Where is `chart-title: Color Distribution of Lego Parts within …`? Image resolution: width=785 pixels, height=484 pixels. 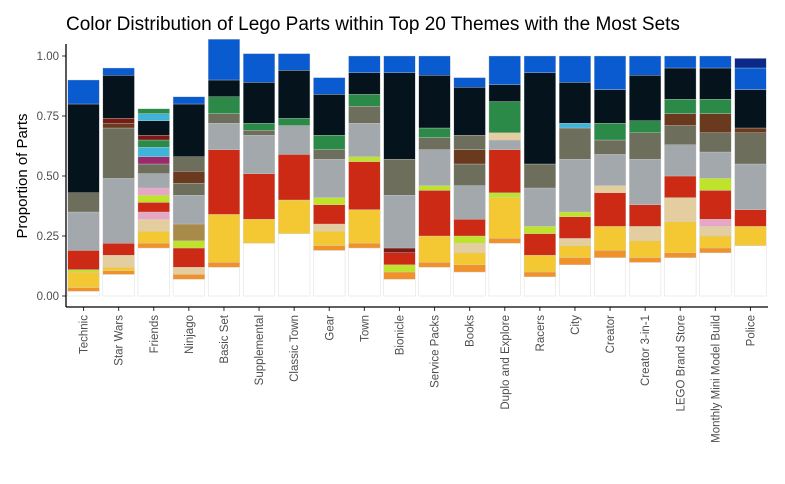 chart-title: Color Distribution of Lego Parts within … is located at coordinates (373, 24).